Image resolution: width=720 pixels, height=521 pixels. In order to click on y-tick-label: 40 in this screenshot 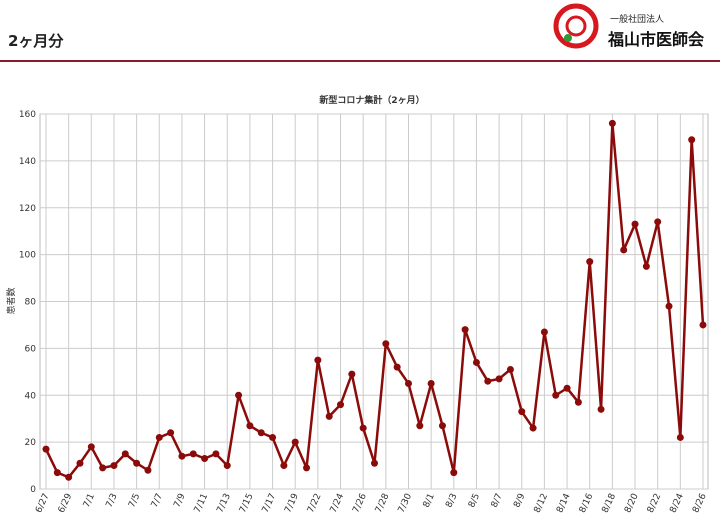, I will do `click(31, 396)`.